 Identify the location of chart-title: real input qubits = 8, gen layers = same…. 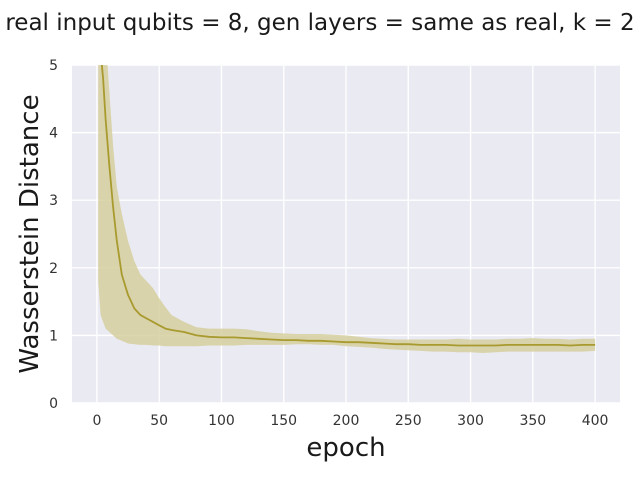
(319, 23).